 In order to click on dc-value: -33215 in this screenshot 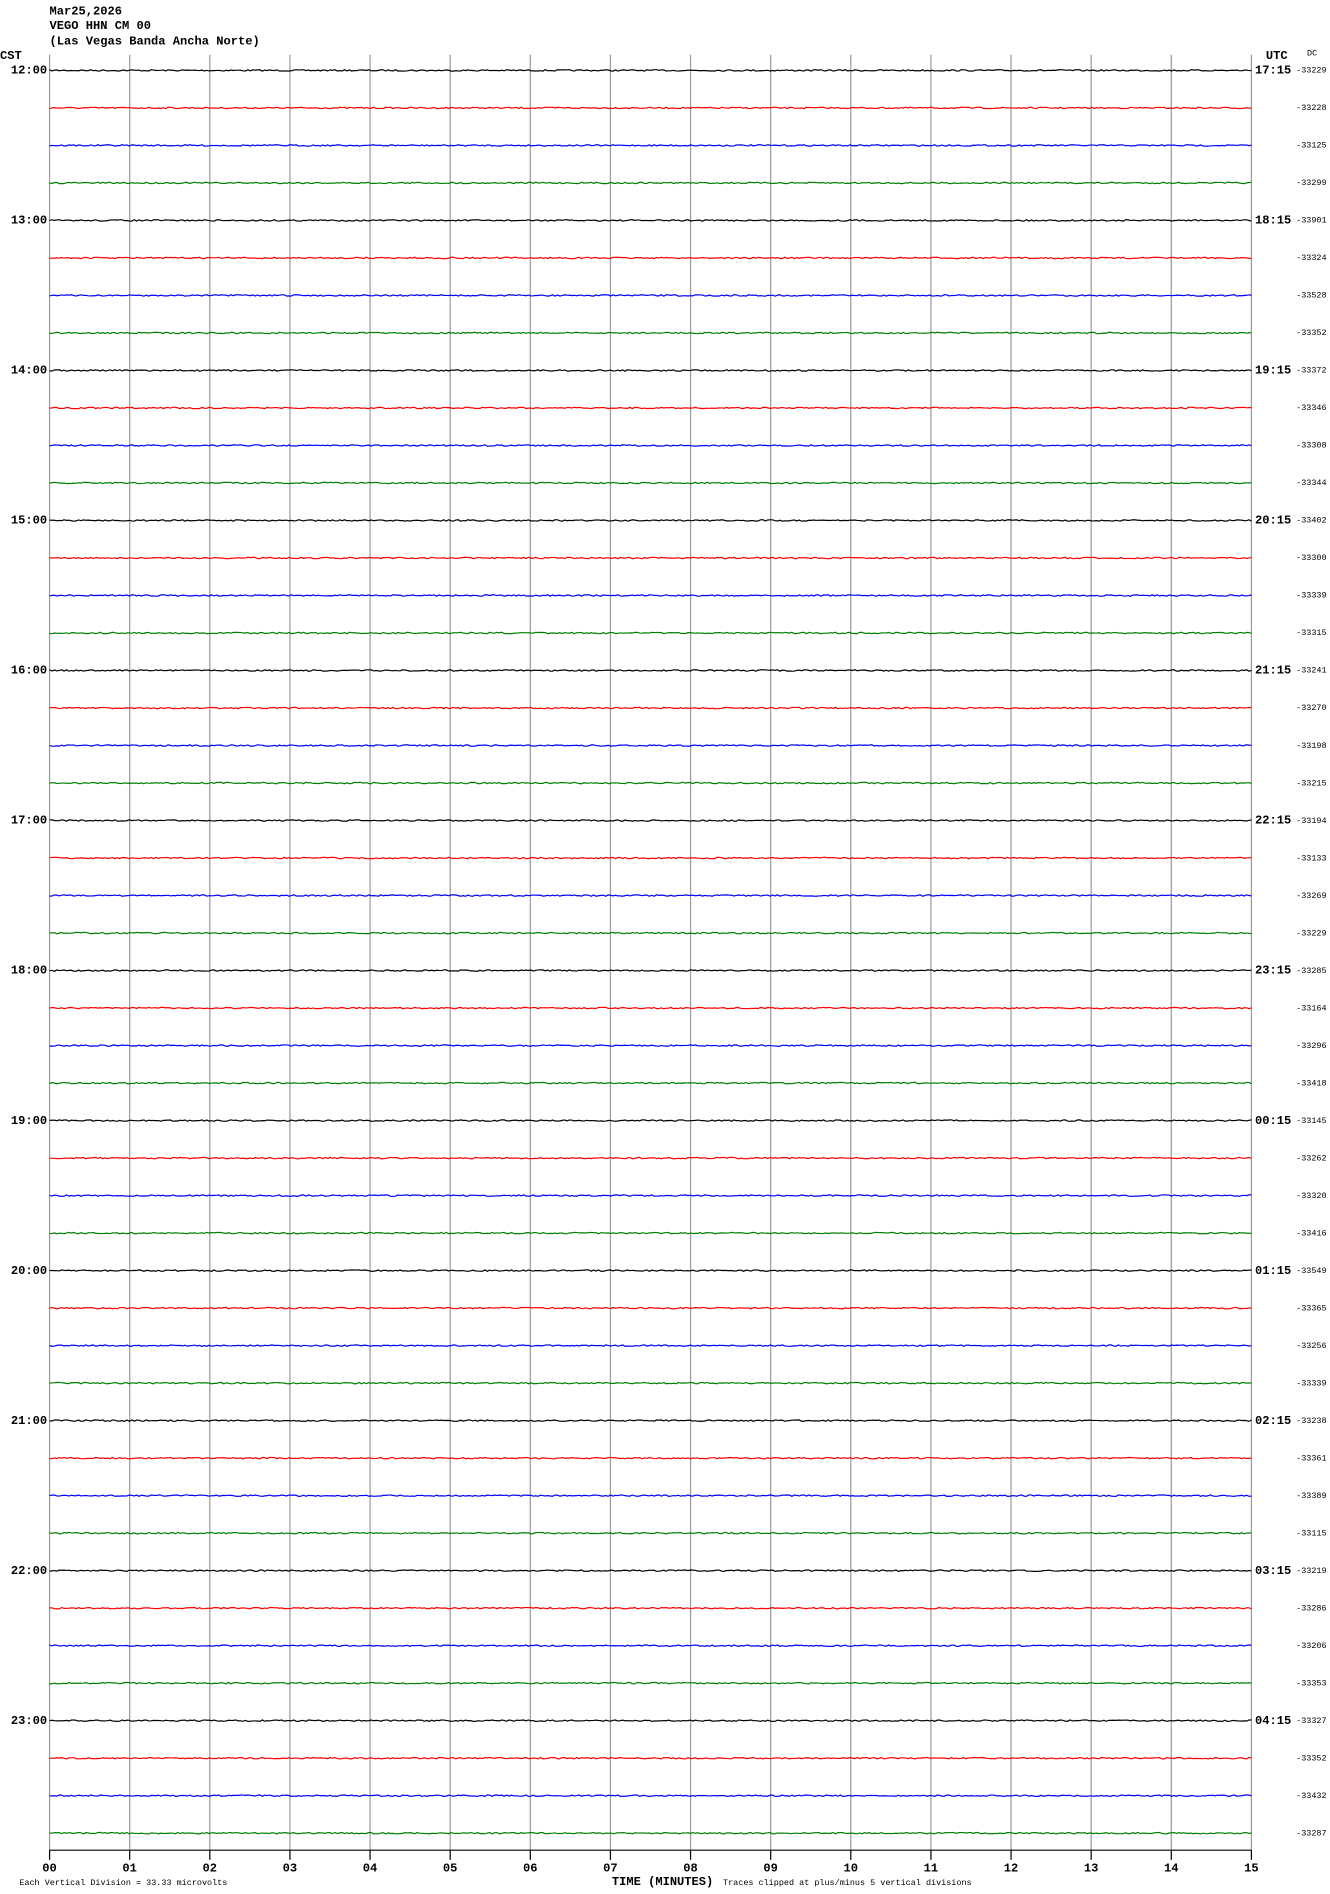, I will do `click(1311, 783)`.